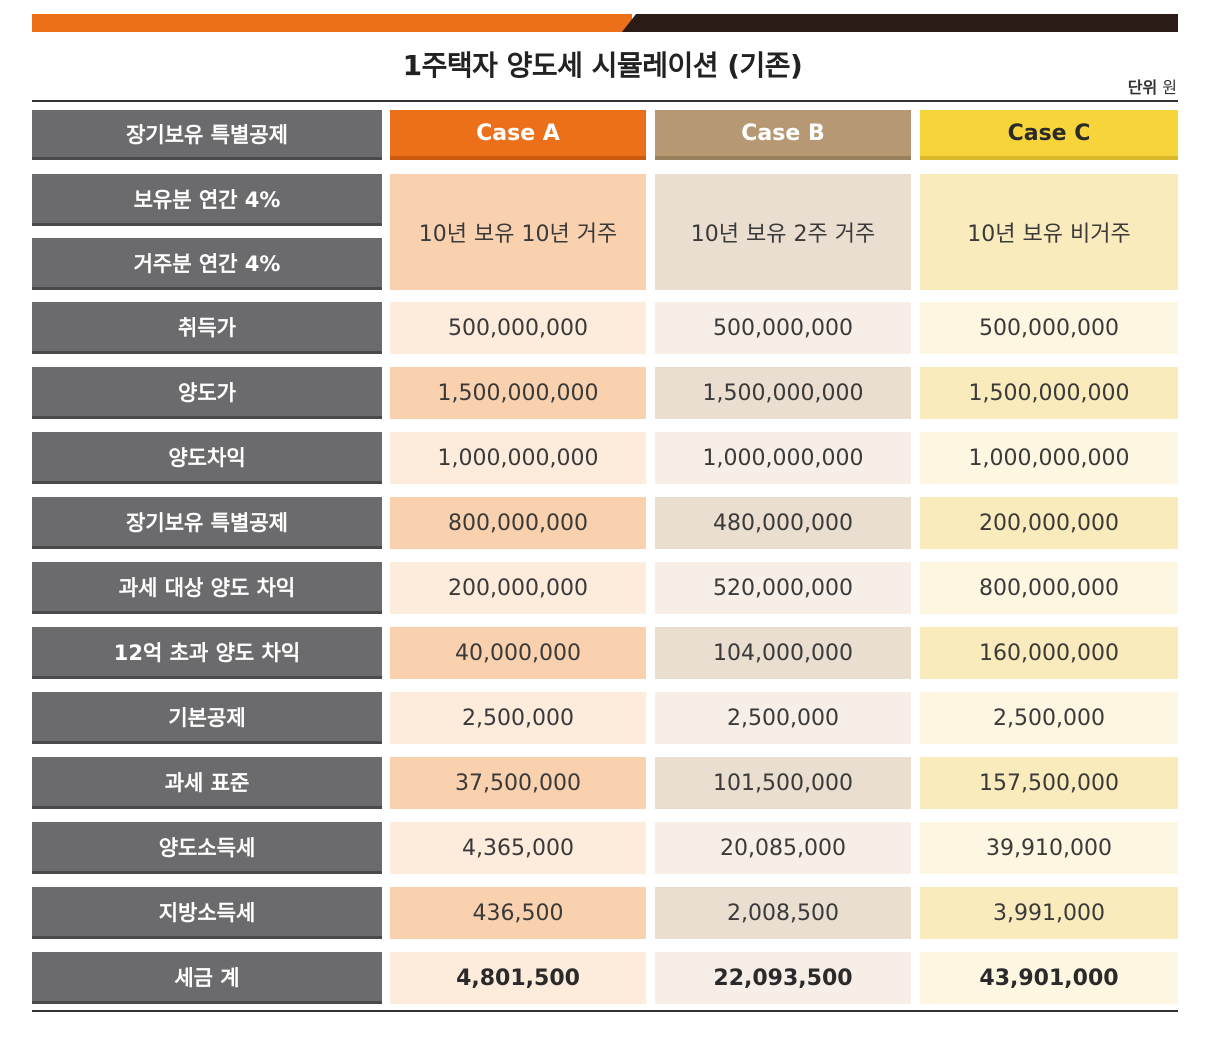 Image resolution: width=1205 pixels, height=1039 pixels. What do you see at coordinates (207, 393) in the screenshot?
I see `row-label: 양도가` at bounding box center [207, 393].